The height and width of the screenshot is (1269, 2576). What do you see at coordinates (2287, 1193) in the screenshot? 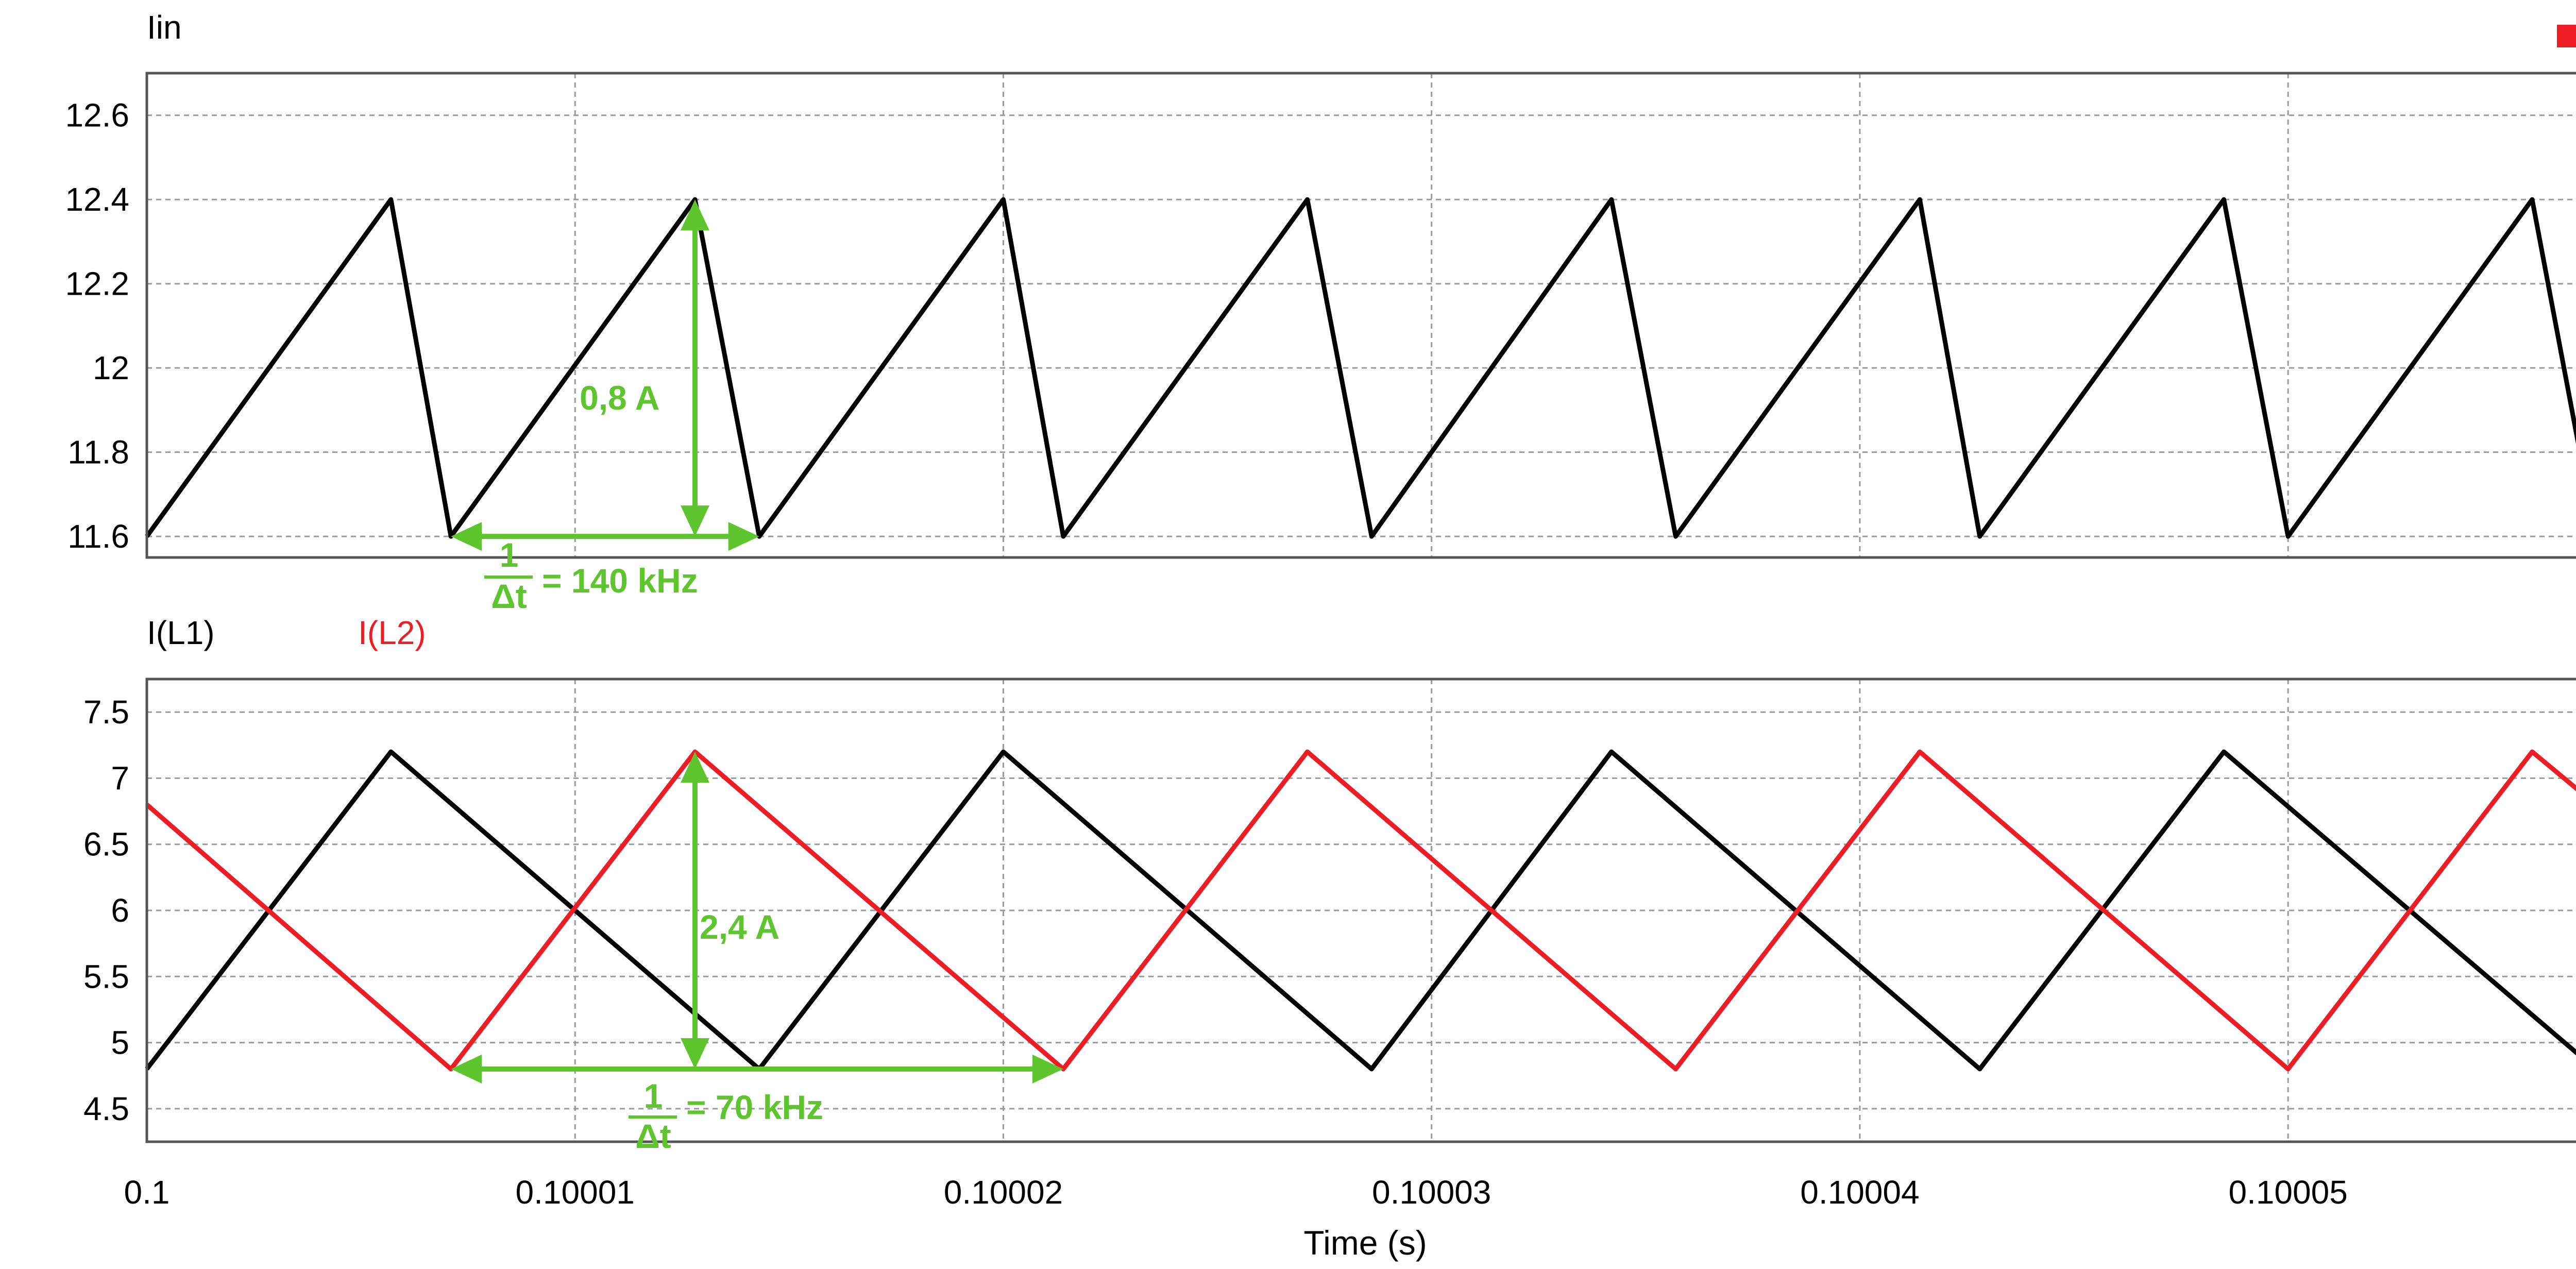
I see `x-tick-label: 0.10005` at bounding box center [2287, 1193].